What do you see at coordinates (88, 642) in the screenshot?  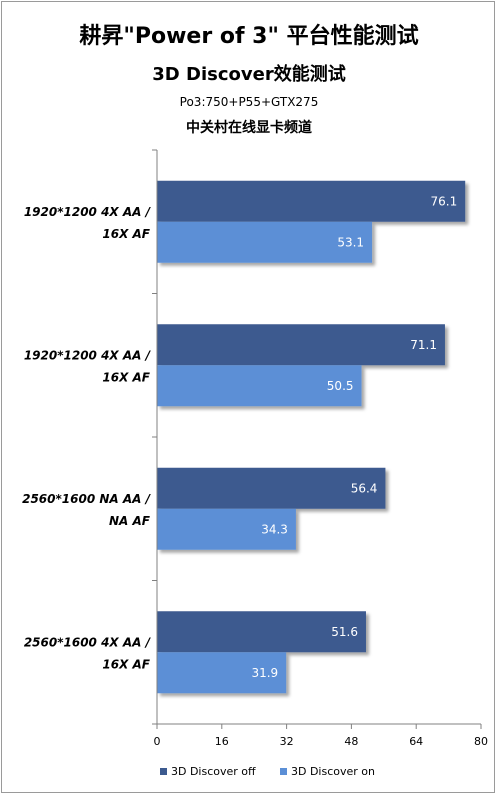 I see `category-label: 2560*1600 4X AA /` at bounding box center [88, 642].